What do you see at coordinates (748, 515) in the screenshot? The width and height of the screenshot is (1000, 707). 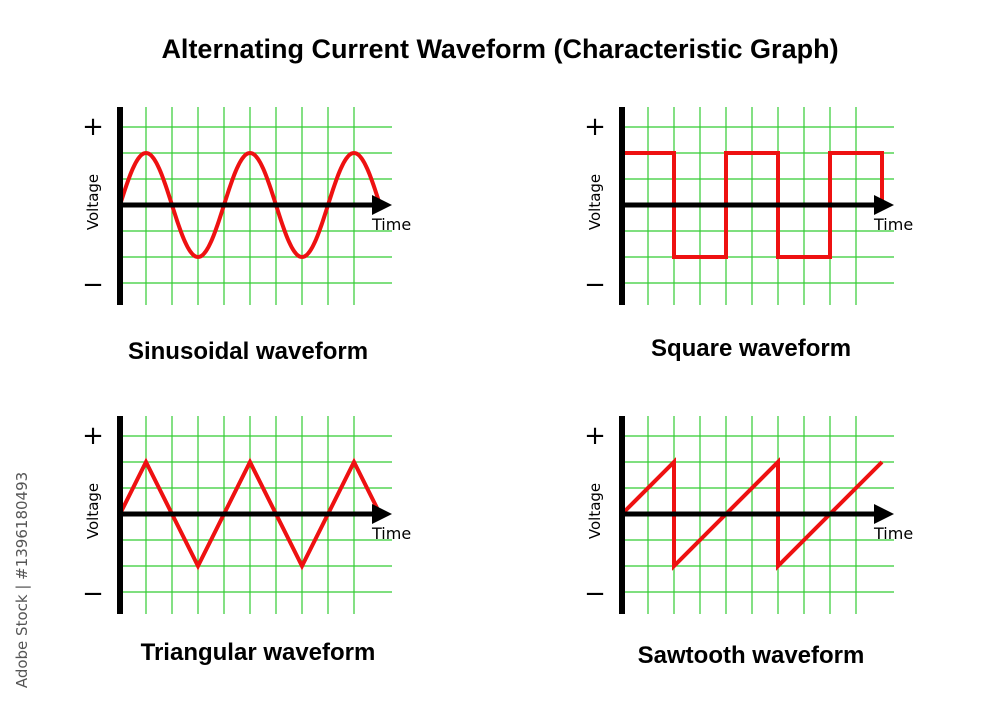 I see `chart-sawtooth: Time Voltage + −` at bounding box center [748, 515].